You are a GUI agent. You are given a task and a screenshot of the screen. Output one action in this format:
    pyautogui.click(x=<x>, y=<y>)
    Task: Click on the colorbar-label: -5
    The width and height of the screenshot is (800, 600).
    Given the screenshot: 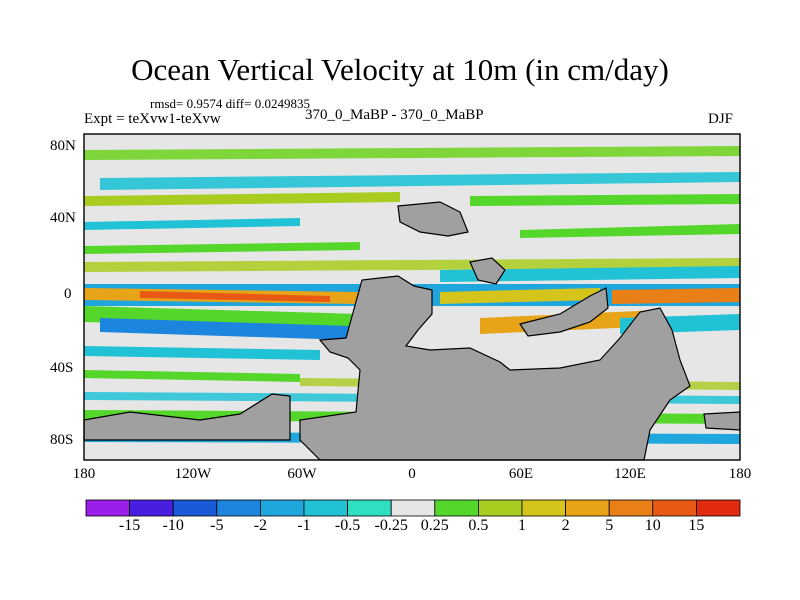 What is the action you would take?
    pyautogui.click(x=217, y=525)
    